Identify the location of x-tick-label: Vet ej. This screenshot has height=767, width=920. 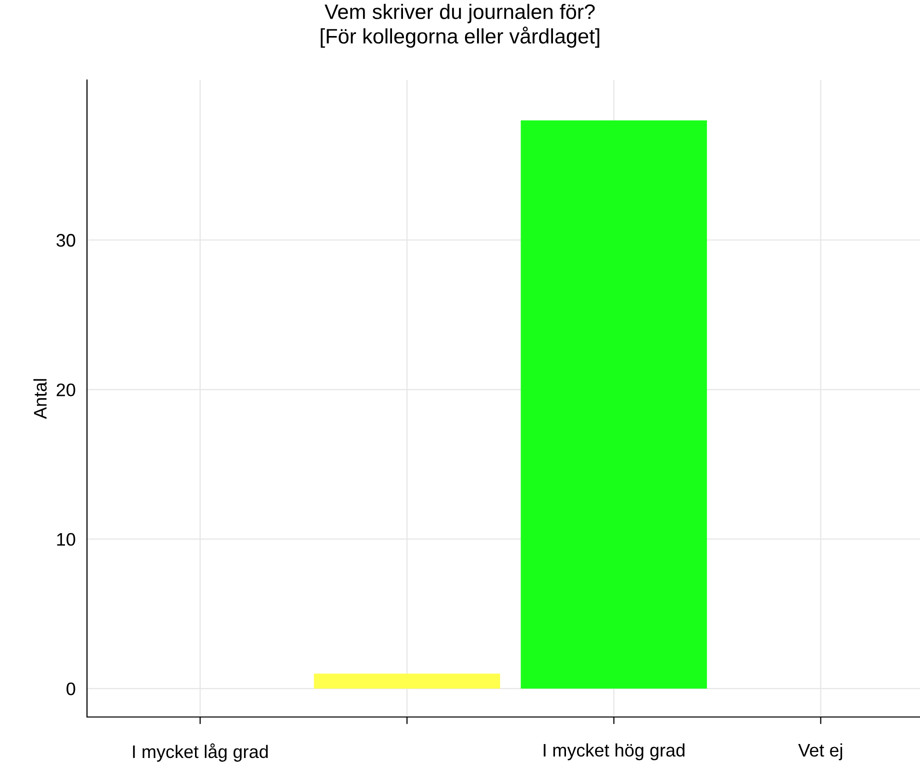
(820, 751).